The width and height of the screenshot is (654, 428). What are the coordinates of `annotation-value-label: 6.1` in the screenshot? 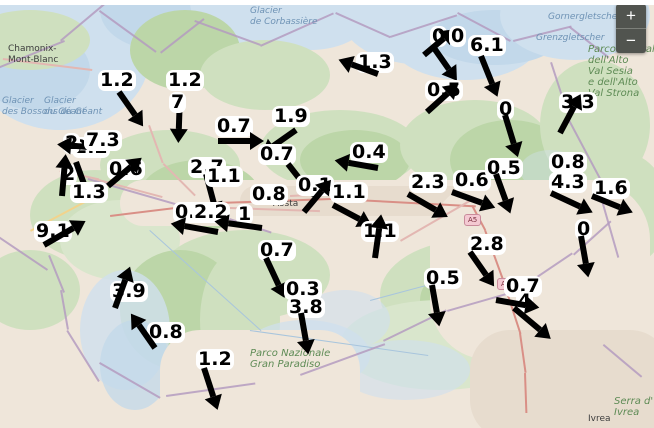 It's located at (487, 45).